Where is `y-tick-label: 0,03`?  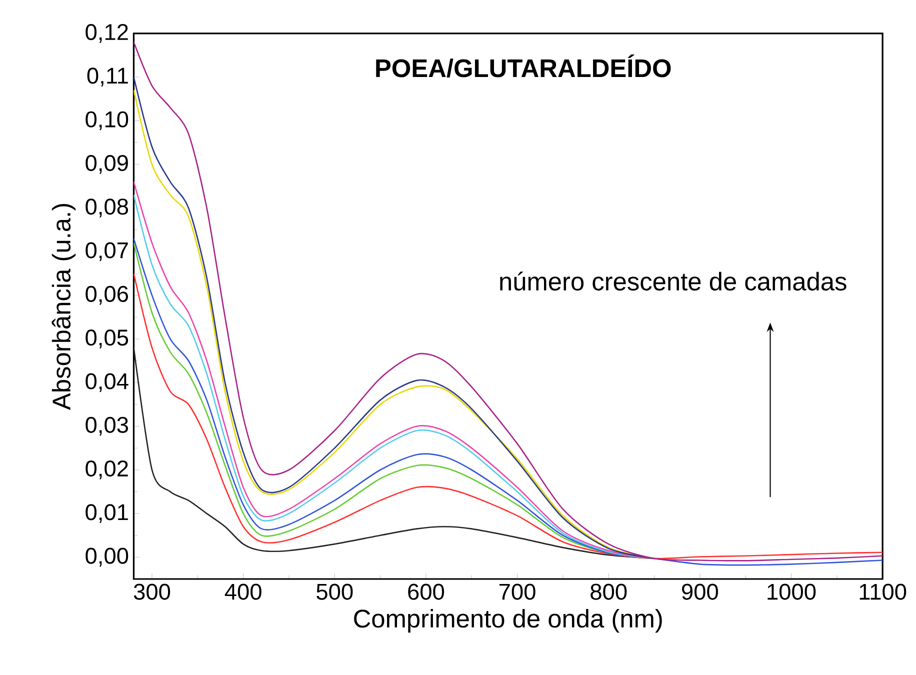
y-tick-label: 0,03 is located at coordinates (107, 426).